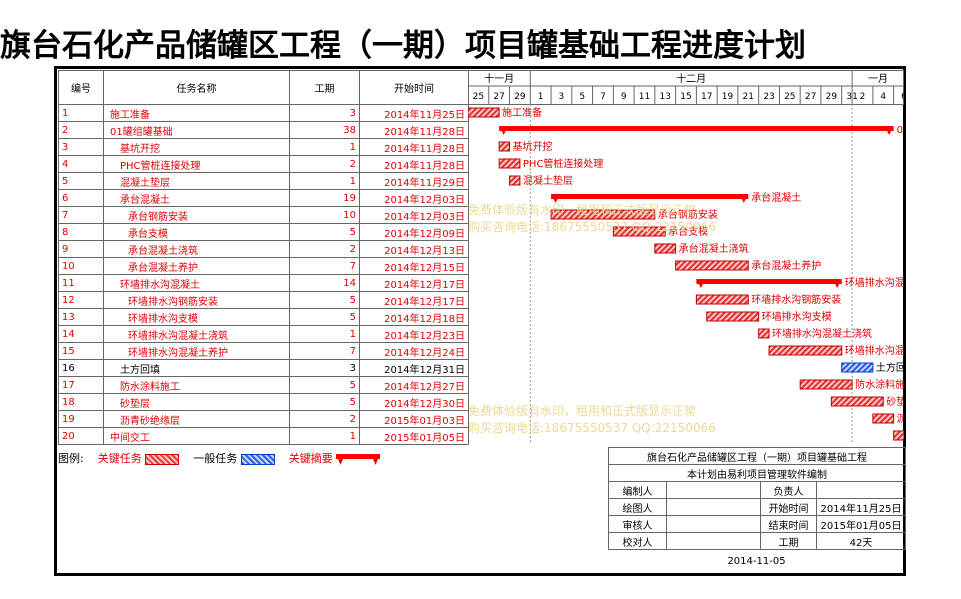 The width and height of the screenshot is (961, 599). Describe the element at coordinates (637, 541) in the screenshot. I see `info-checker-label: 校对人` at that location.